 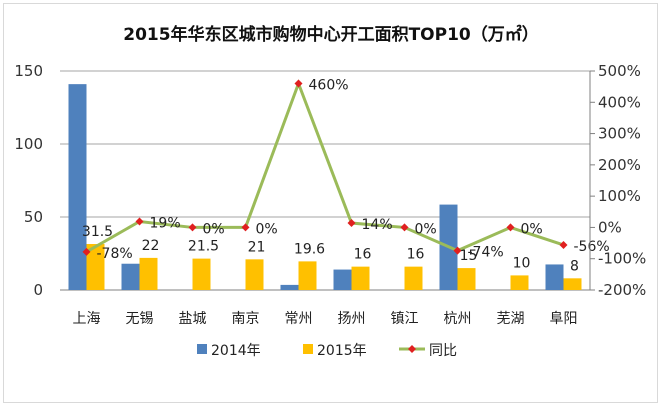 I want to click on category-label: 无锡, so click(x=140, y=319).